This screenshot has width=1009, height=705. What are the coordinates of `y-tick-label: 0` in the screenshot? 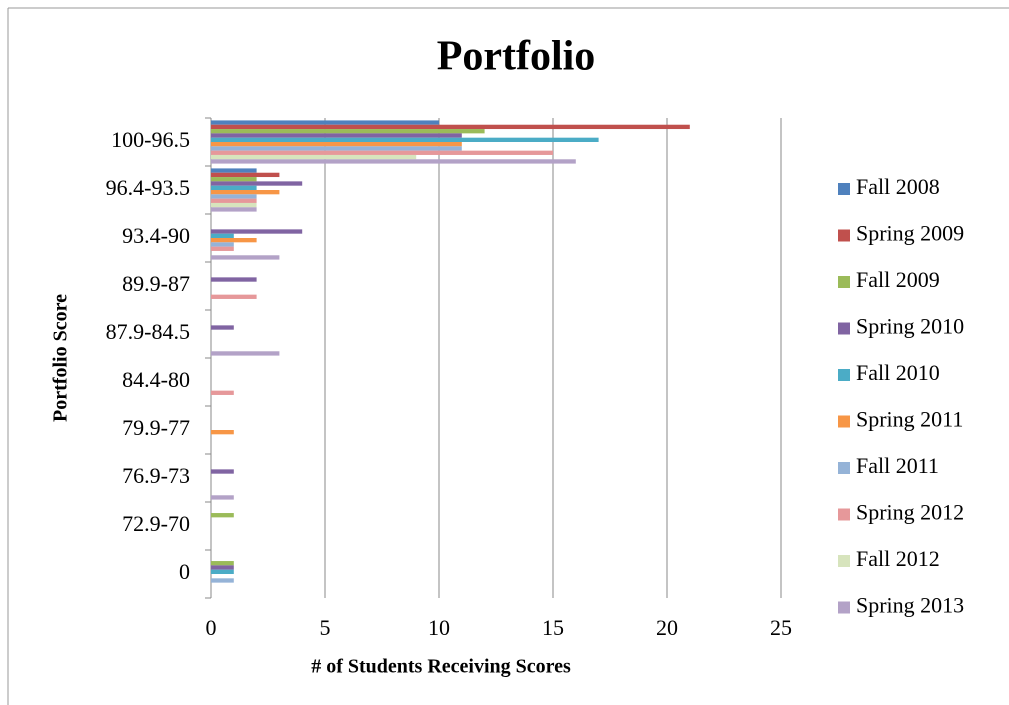 It's located at (184, 571).